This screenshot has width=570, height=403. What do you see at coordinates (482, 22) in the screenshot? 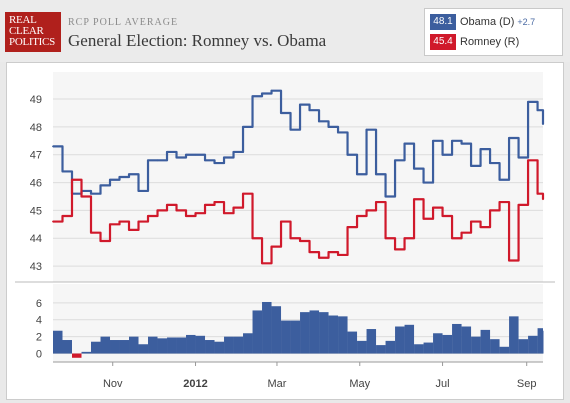
I see `legend-item-obama: 48.1 Obama (D) +2.7` at bounding box center [482, 22].